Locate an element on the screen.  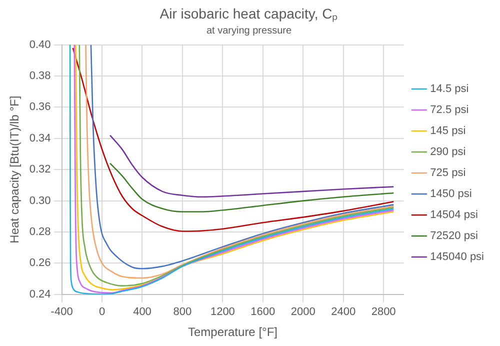
x-tick-label: -400 is located at coordinates (61, 312).